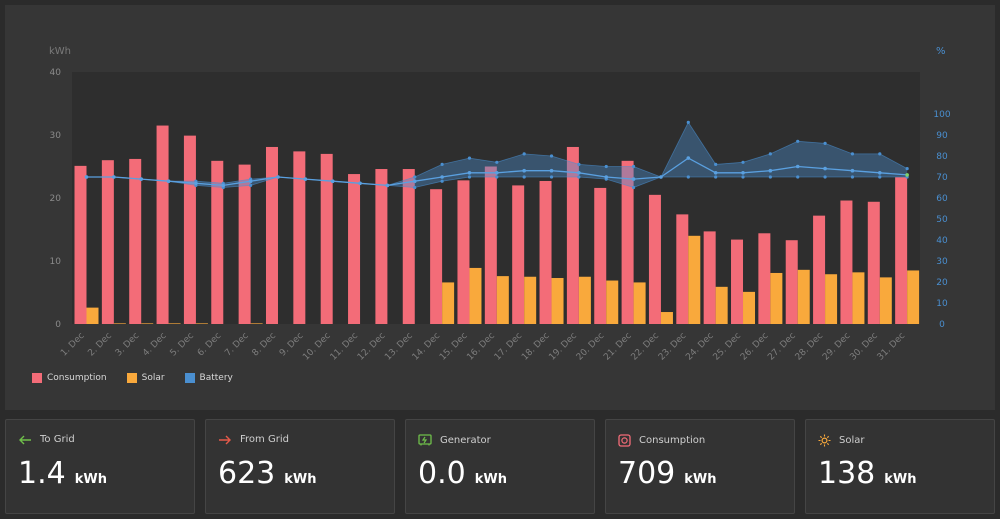  What do you see at coordinates (69, 378) in the screenshot?
I see `legend-item-consumption: Consumption` at bounding box center [69, 378].